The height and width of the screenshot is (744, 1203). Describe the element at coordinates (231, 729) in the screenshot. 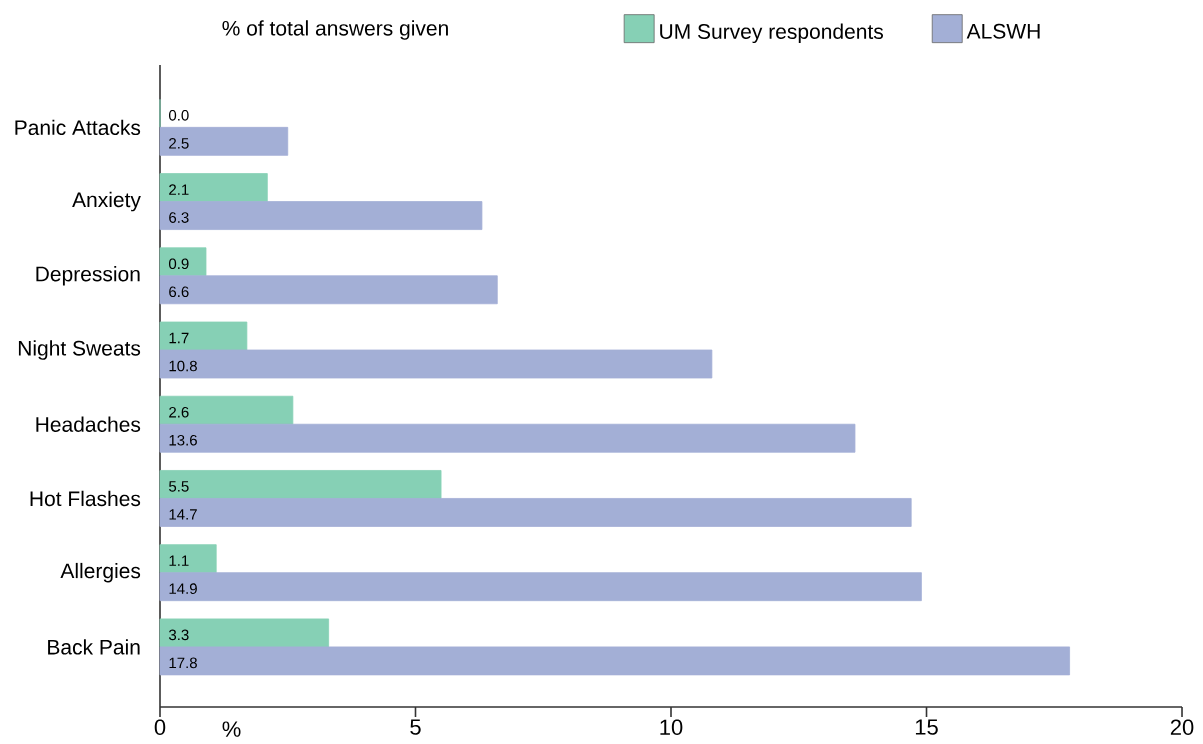

I see `x-axis-title: %` at that location.